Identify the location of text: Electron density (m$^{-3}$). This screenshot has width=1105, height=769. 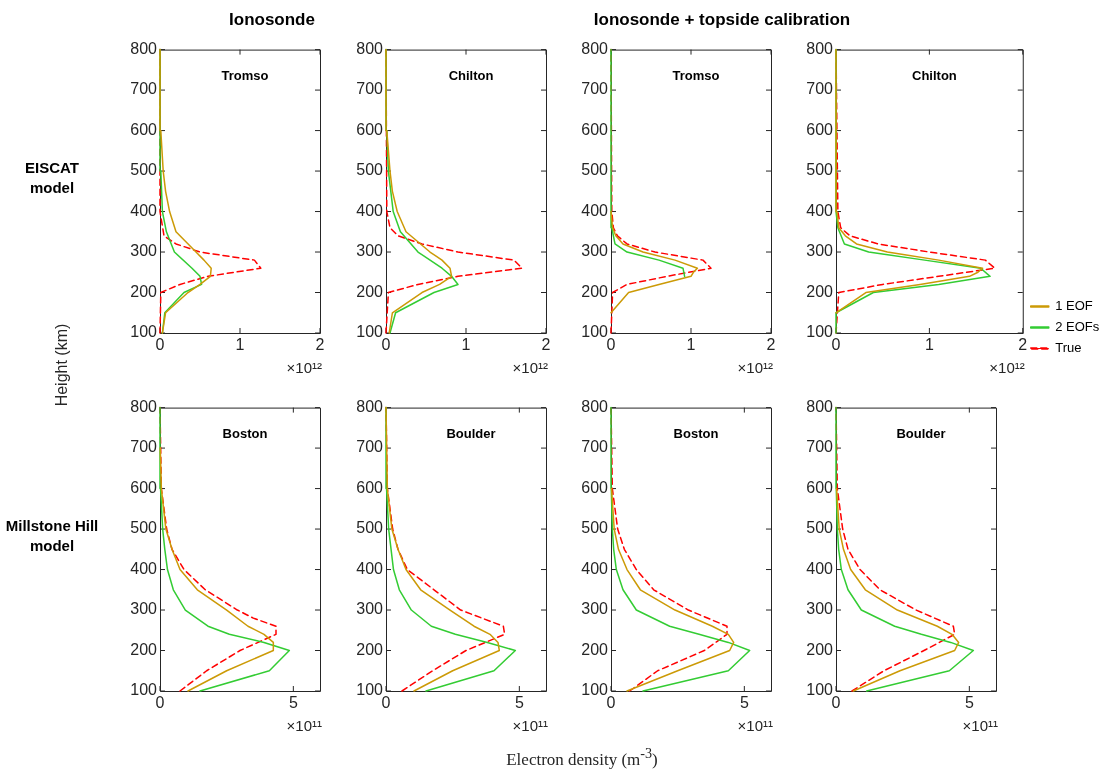
(582, 757).